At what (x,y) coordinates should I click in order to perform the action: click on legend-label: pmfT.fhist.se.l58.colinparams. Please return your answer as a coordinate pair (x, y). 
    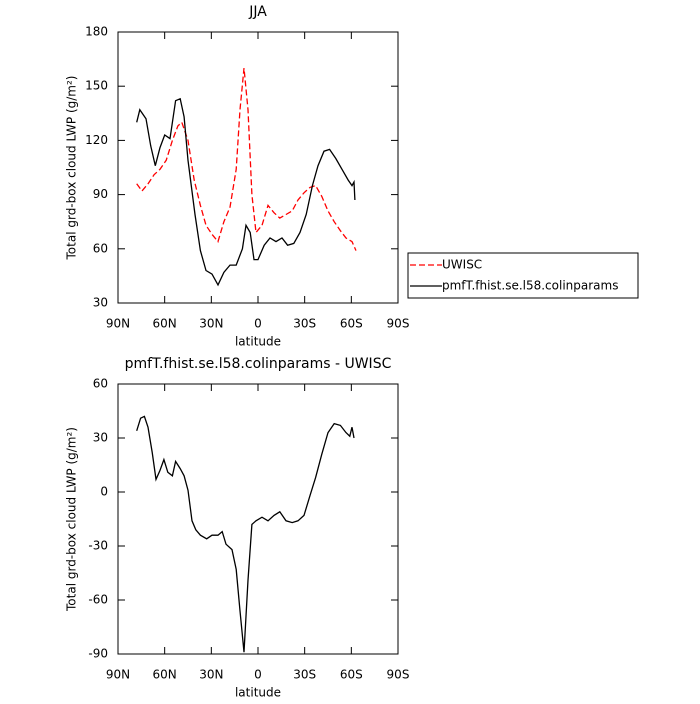
    Looking at the image, I should click on (530, 286).